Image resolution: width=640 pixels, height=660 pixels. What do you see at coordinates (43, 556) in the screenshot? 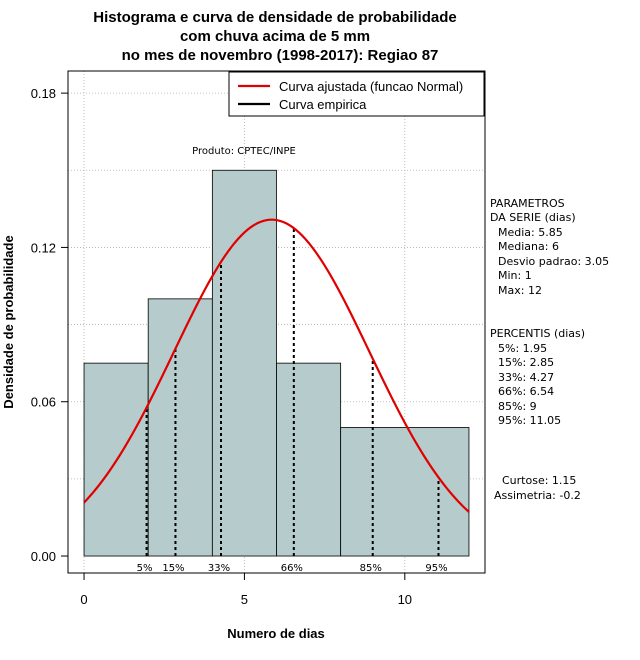
I see `y-tick-label-0: 0.00` at bounding box center [43, 556].